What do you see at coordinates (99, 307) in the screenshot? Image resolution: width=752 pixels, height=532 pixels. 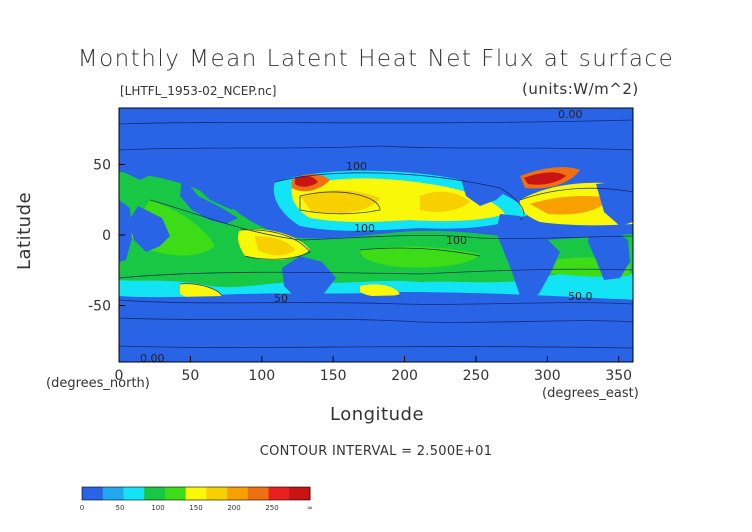 I see `y-tick-label: -50` at bounding box center [99, 307].